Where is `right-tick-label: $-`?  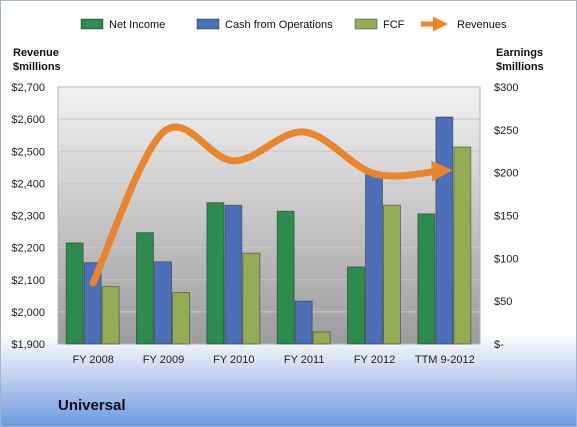
right-tick-label: $- is located at coordinates (499, 345).